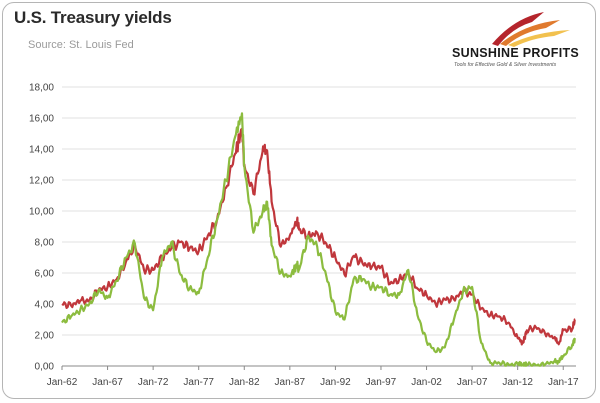  What do you see at coordinates (45, 243) in the screenshot?
I see `y-tick-label: 8,00` at bounding box center [45, 243].